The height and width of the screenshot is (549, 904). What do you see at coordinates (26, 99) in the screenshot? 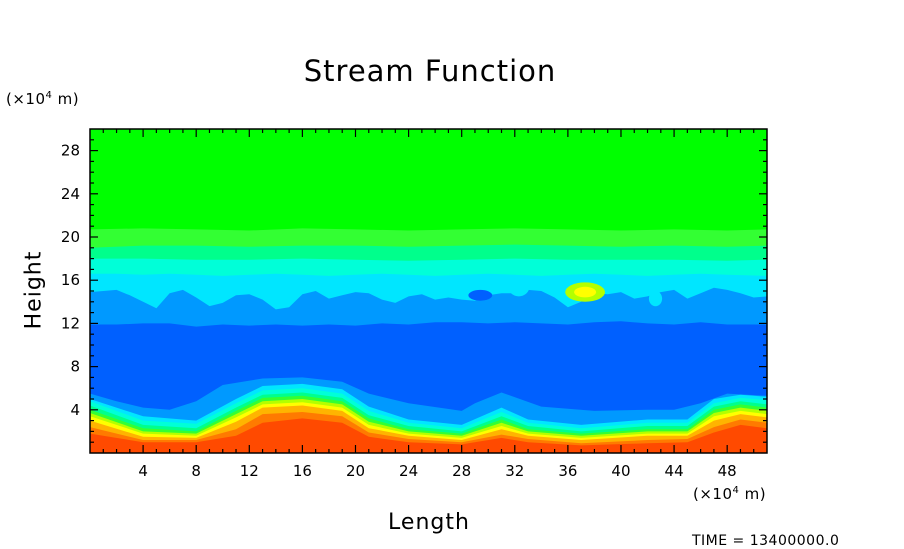
I see `y-unit-prefix: (×10` at bounding box center [26, 99].